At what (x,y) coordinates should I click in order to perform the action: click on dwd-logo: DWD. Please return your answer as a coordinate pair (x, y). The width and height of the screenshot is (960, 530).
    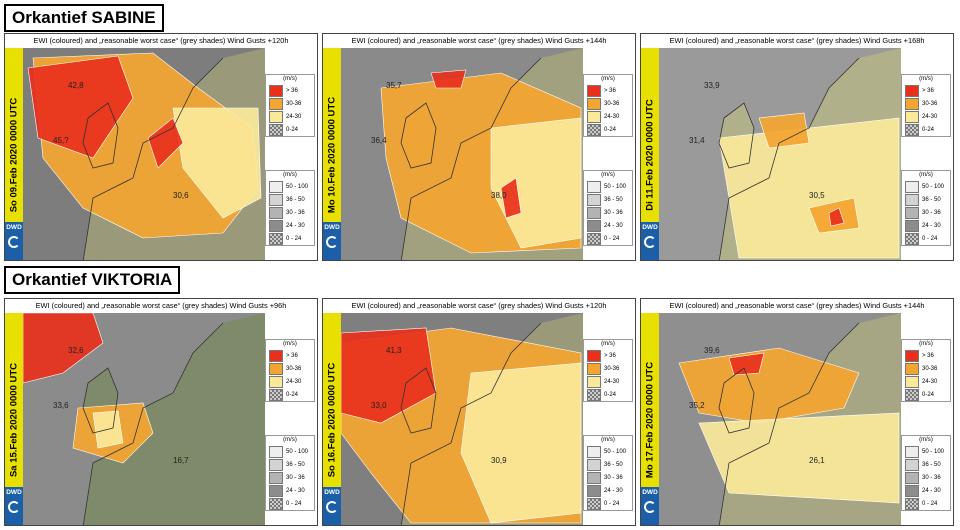
    Looking at the image, I should click on (14, 241).